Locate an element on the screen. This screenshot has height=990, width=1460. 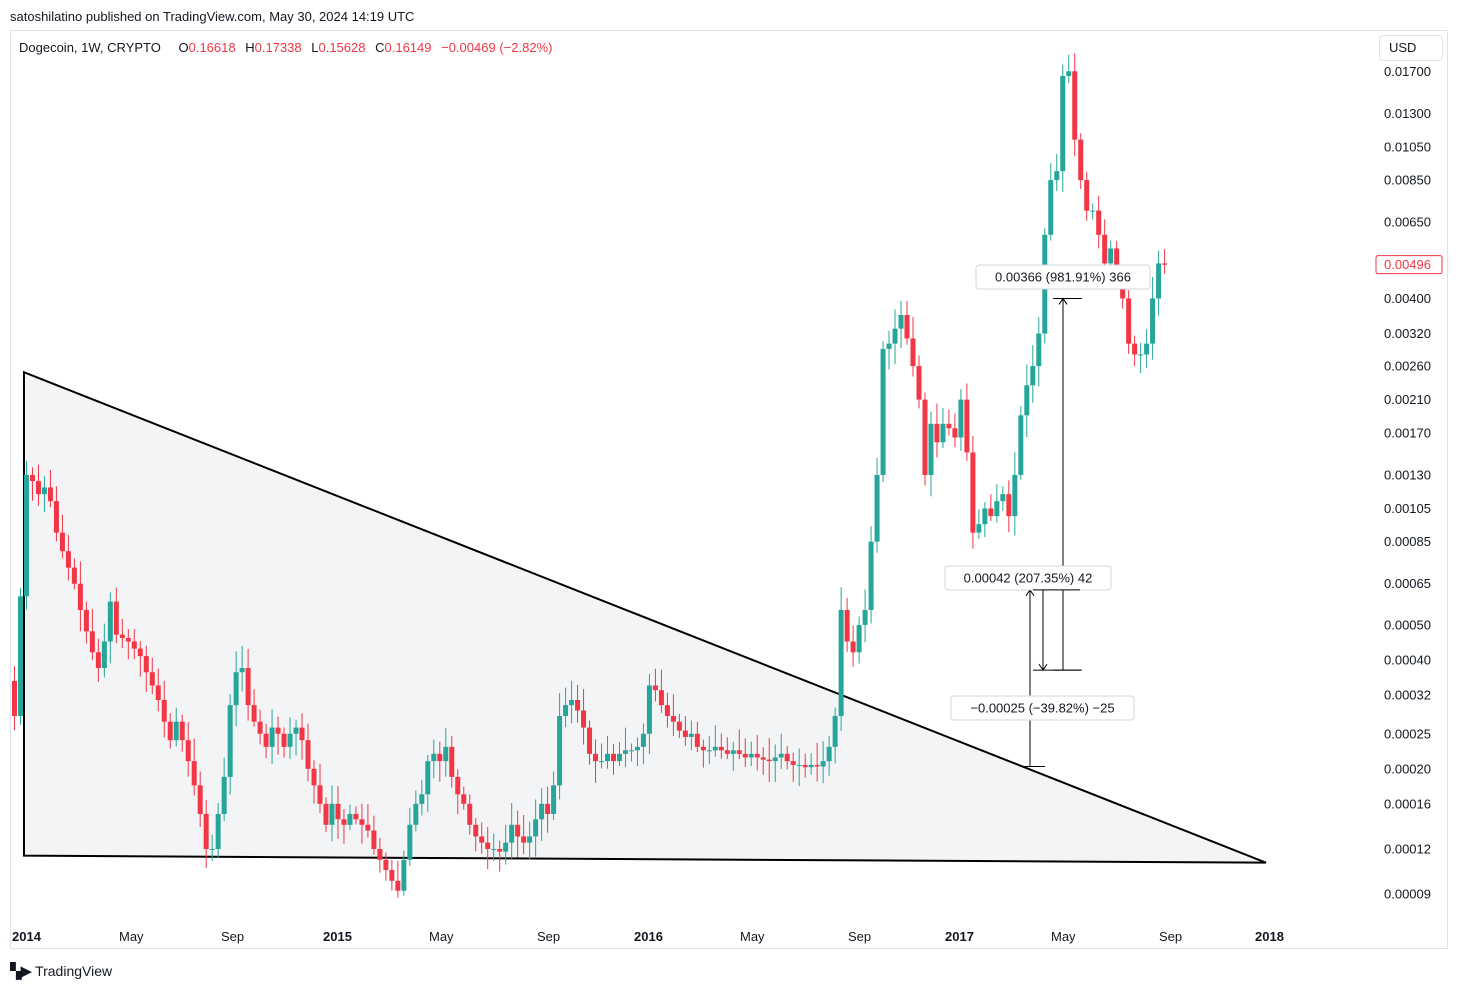
x-tick-label: 2017 is located at coordinates (959, 936).